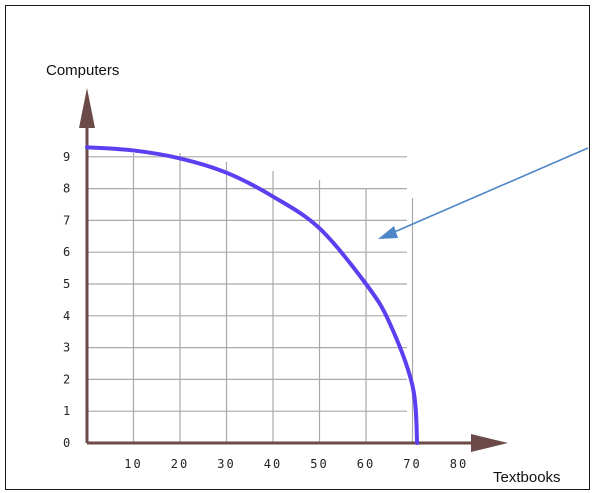 This screenshot has width=597, height=493. What do you see at coordinates (66, 379) in the screenshot?
I see `y-tick-label: 2` at bounding box center [66, 379].